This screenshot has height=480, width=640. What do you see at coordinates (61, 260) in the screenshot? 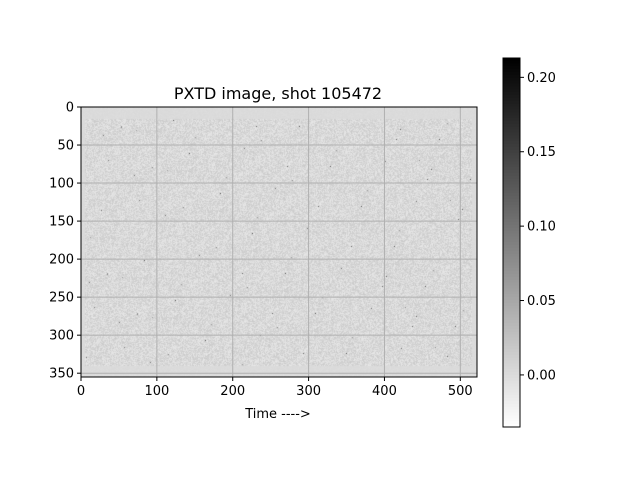
I see `y-tick-label: 200` at bounding box center [61, 260].